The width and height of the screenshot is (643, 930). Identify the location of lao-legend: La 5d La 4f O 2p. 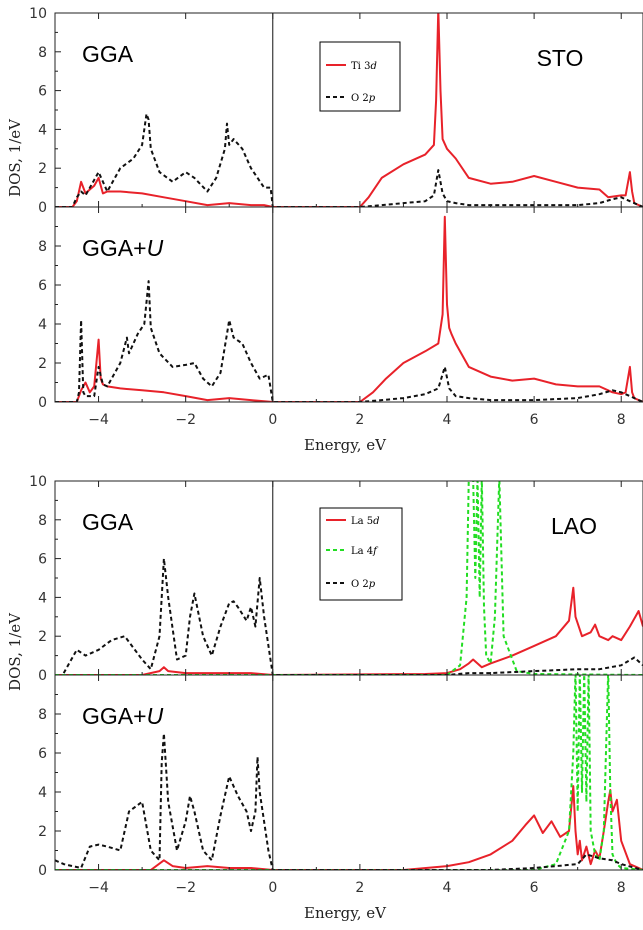
(361, 554).